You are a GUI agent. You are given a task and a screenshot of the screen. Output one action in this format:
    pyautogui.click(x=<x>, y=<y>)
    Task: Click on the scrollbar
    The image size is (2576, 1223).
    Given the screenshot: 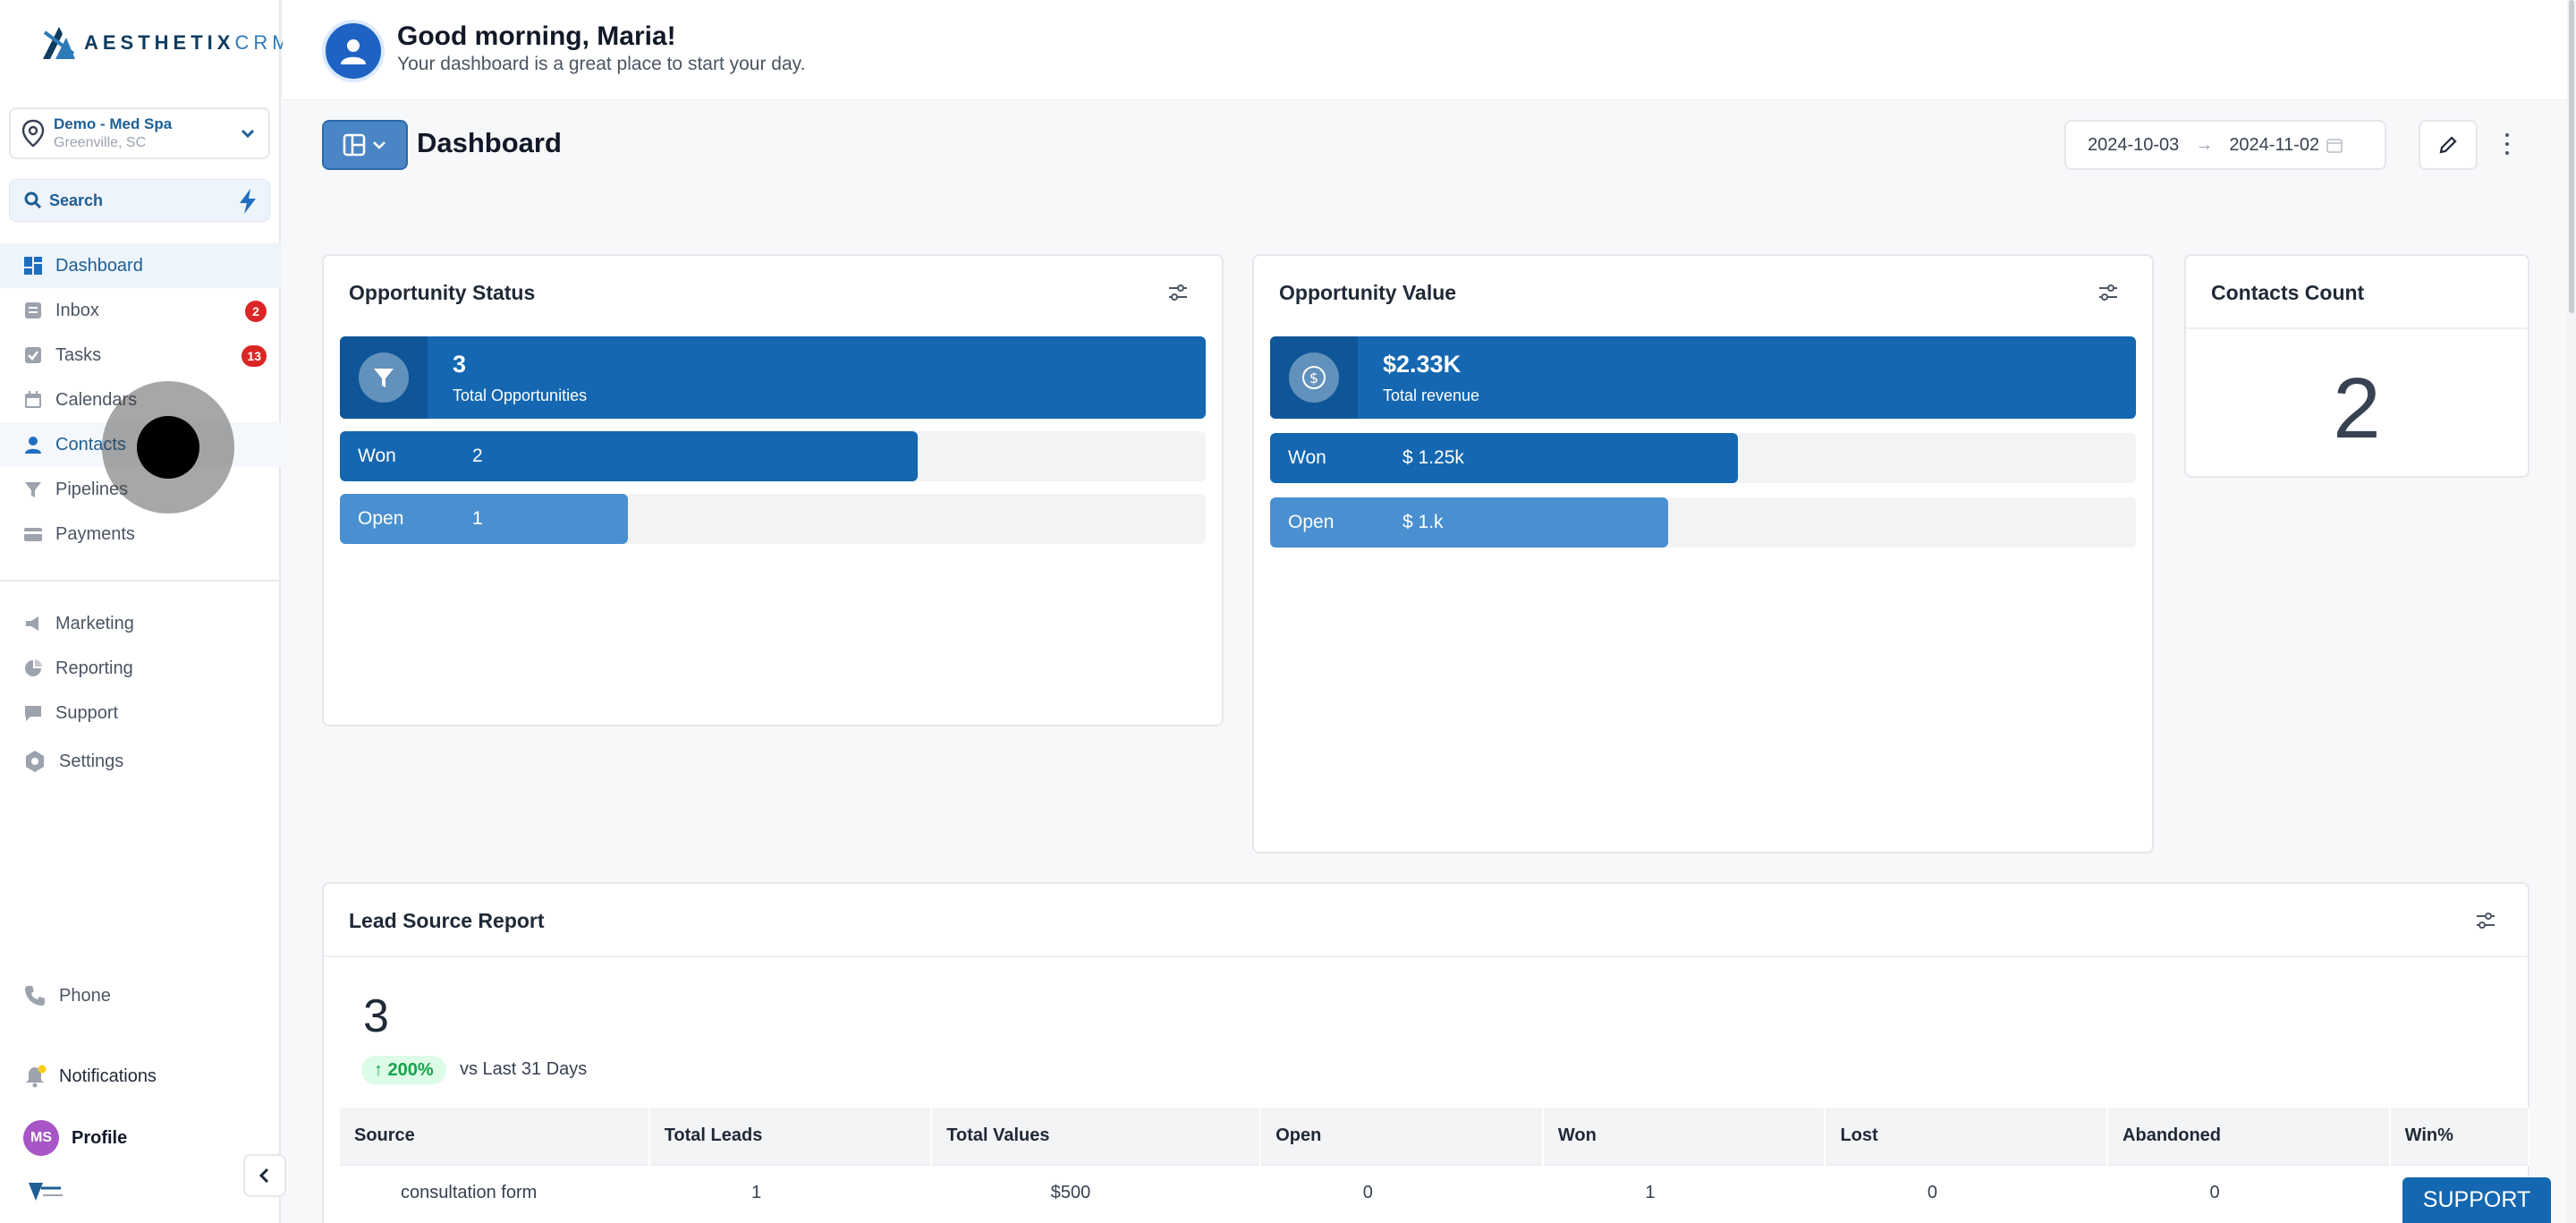 What is the action you would take?
    pyautogui.click(x=2571, y=611)
    